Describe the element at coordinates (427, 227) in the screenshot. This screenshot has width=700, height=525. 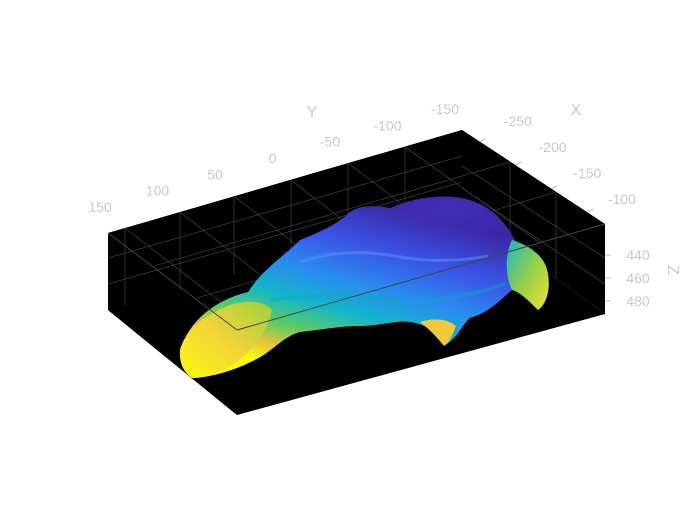
I see `surface-top-region` at that location.